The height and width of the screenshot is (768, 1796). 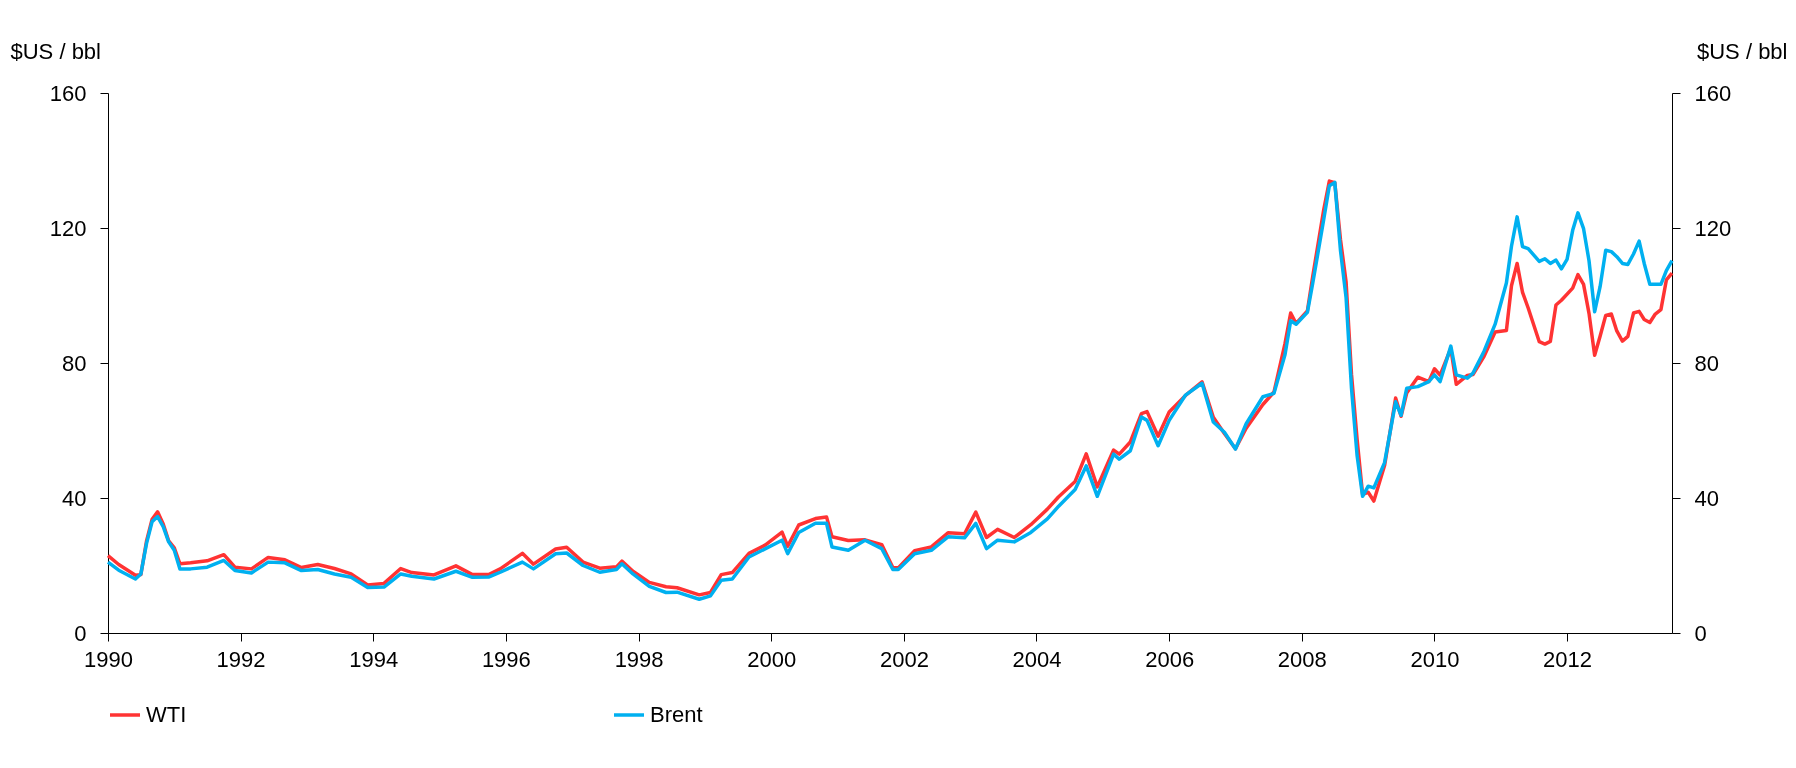 I want to click on x-tick-label: 2004, so click(x=1037, y=659).